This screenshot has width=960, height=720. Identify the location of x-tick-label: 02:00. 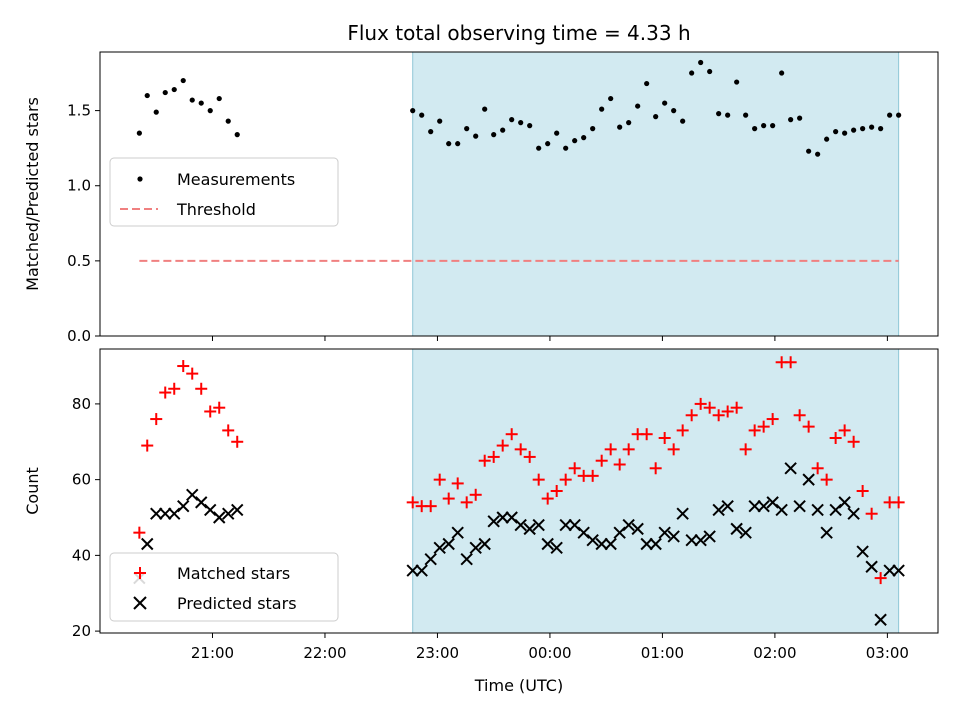
(774, 653).